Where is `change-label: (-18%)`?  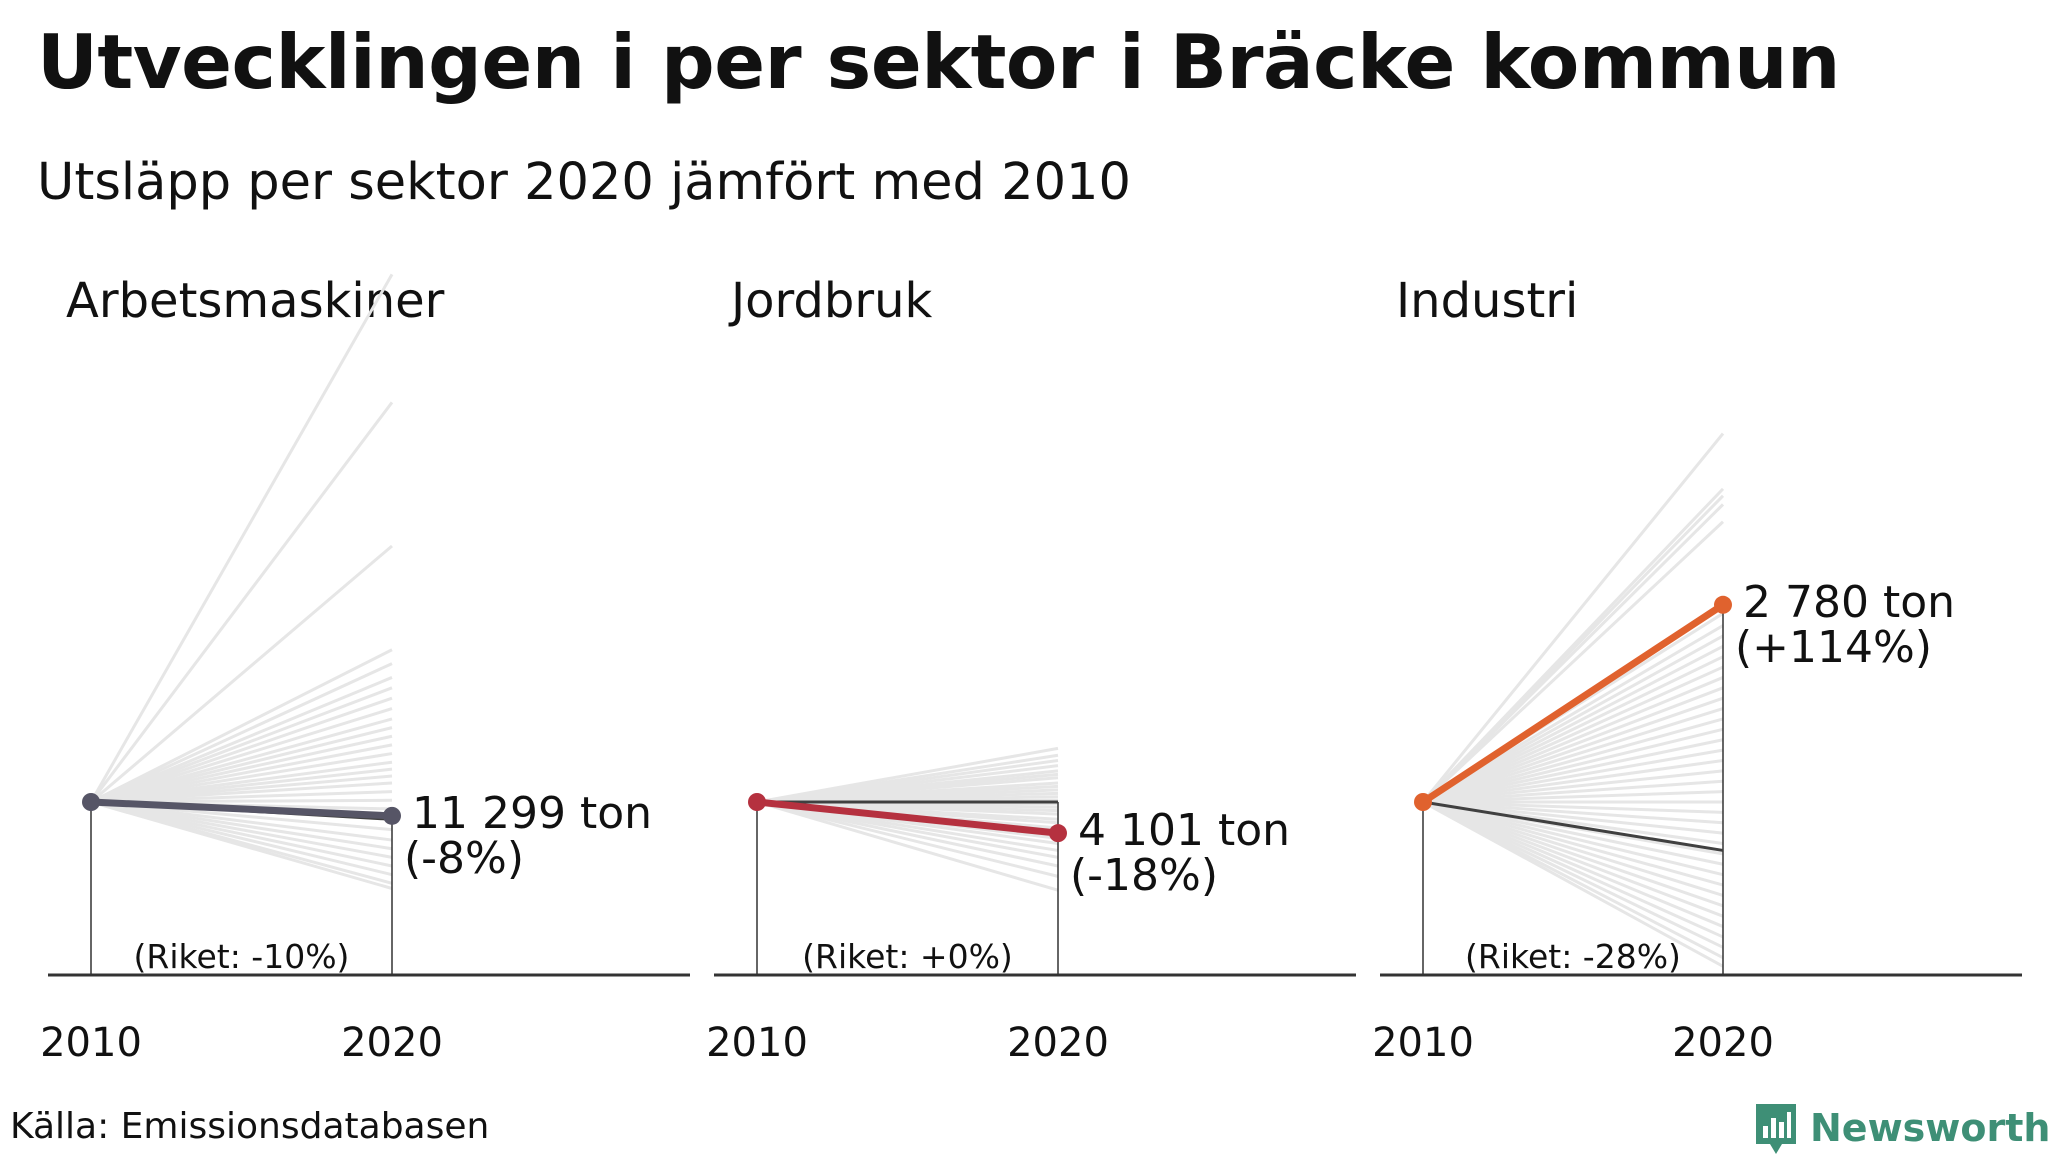
change-label: (-18%) is located at coordinates (1144, 875).